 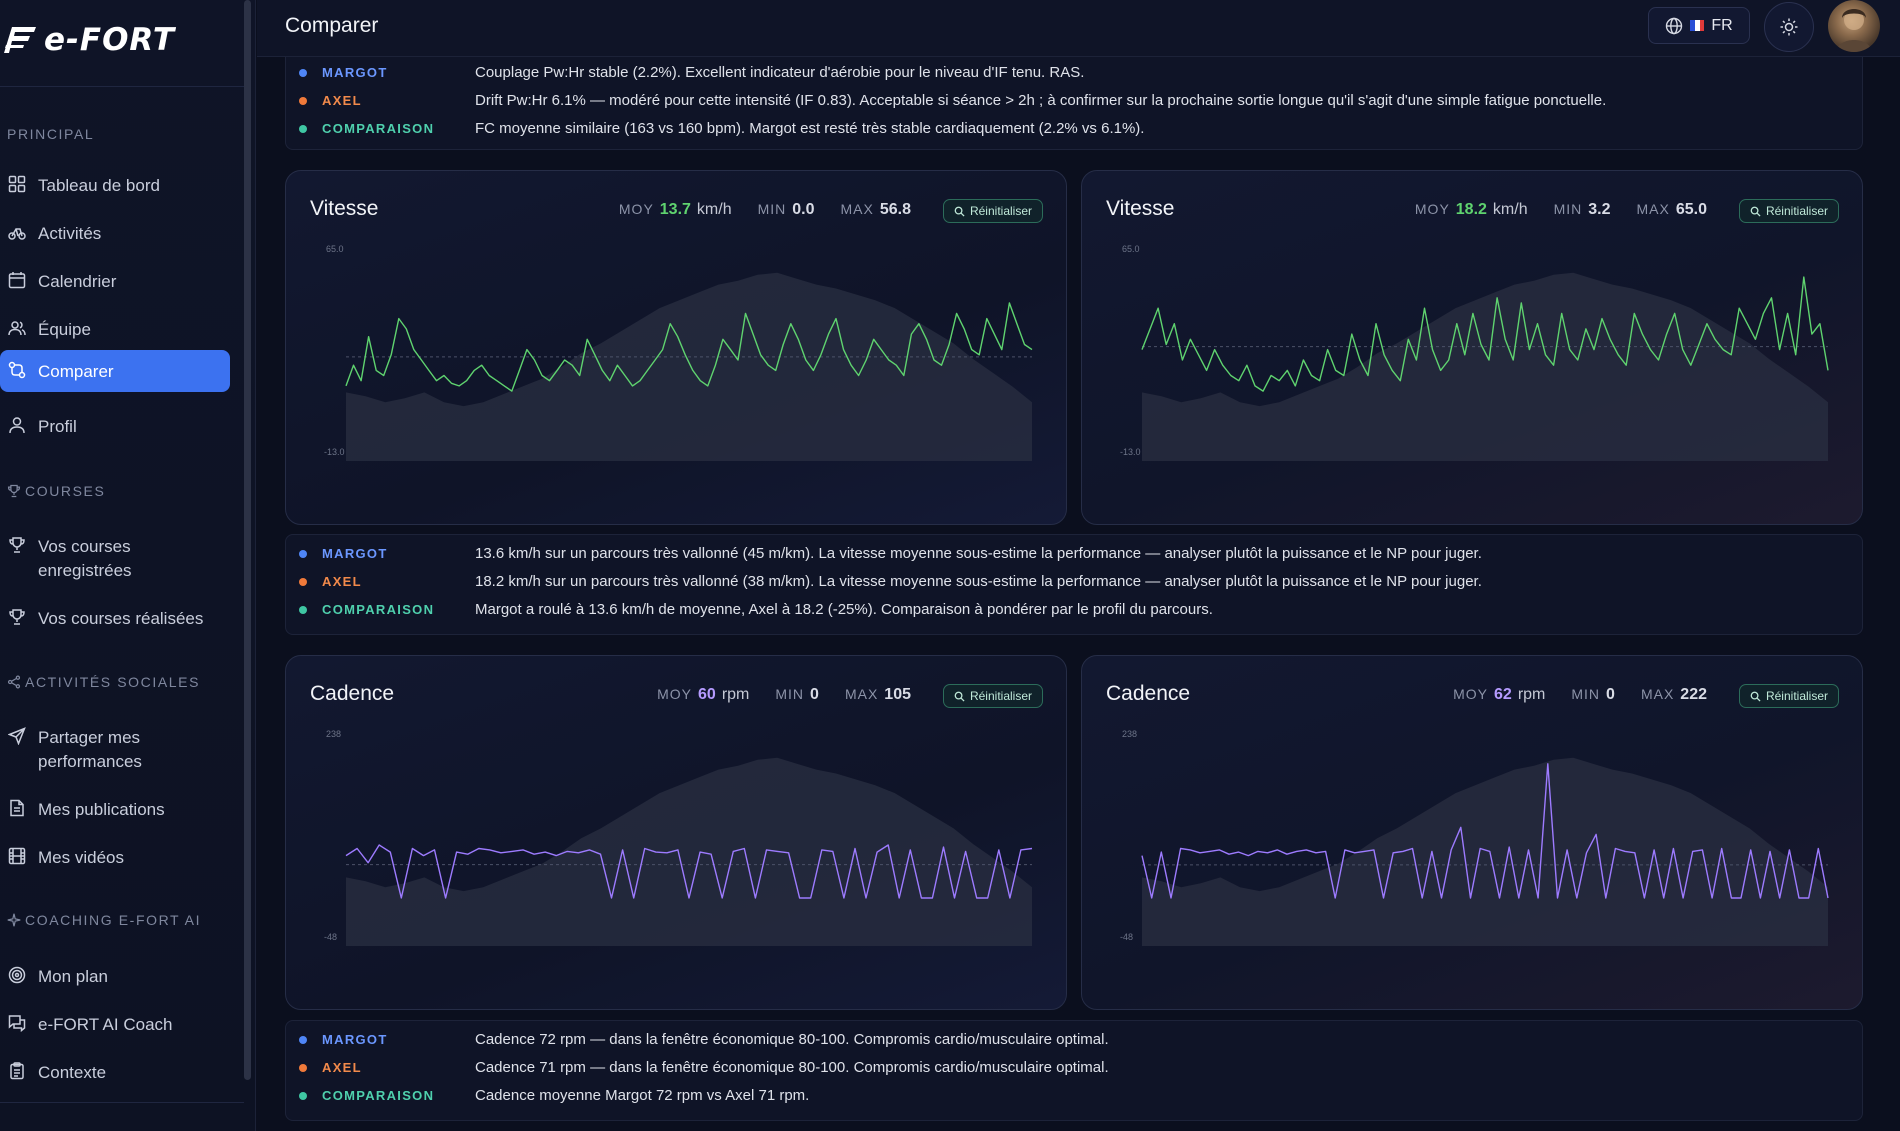 I want to click on sidebar-item-activities: Activités, so click(x=115, y=234).